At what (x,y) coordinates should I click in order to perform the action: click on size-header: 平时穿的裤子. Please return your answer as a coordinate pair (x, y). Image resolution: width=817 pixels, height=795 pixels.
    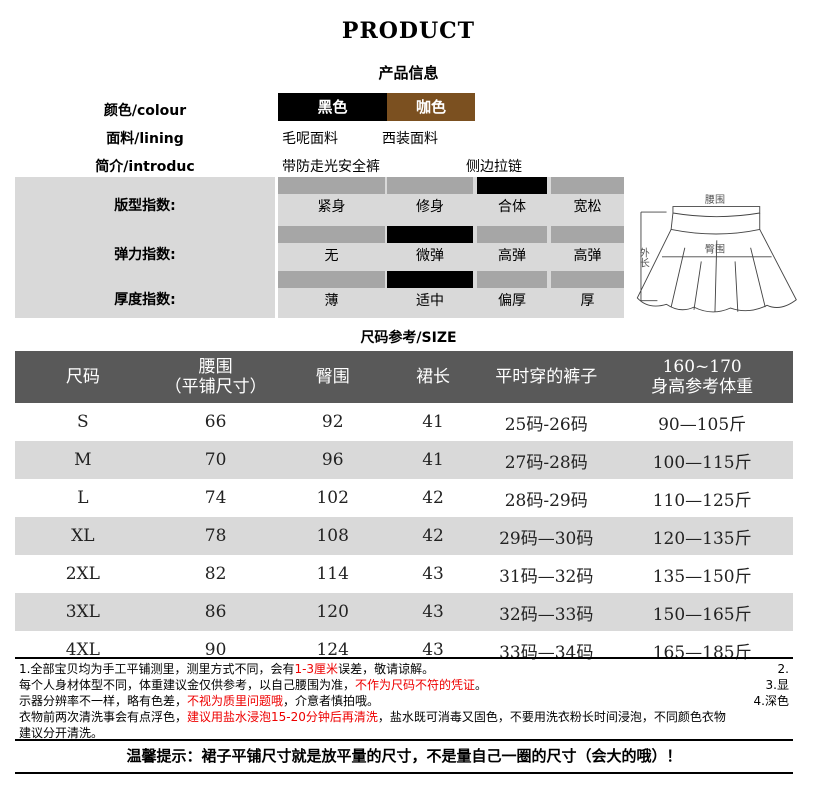
    Looking at the image, I should click on (546, 377).